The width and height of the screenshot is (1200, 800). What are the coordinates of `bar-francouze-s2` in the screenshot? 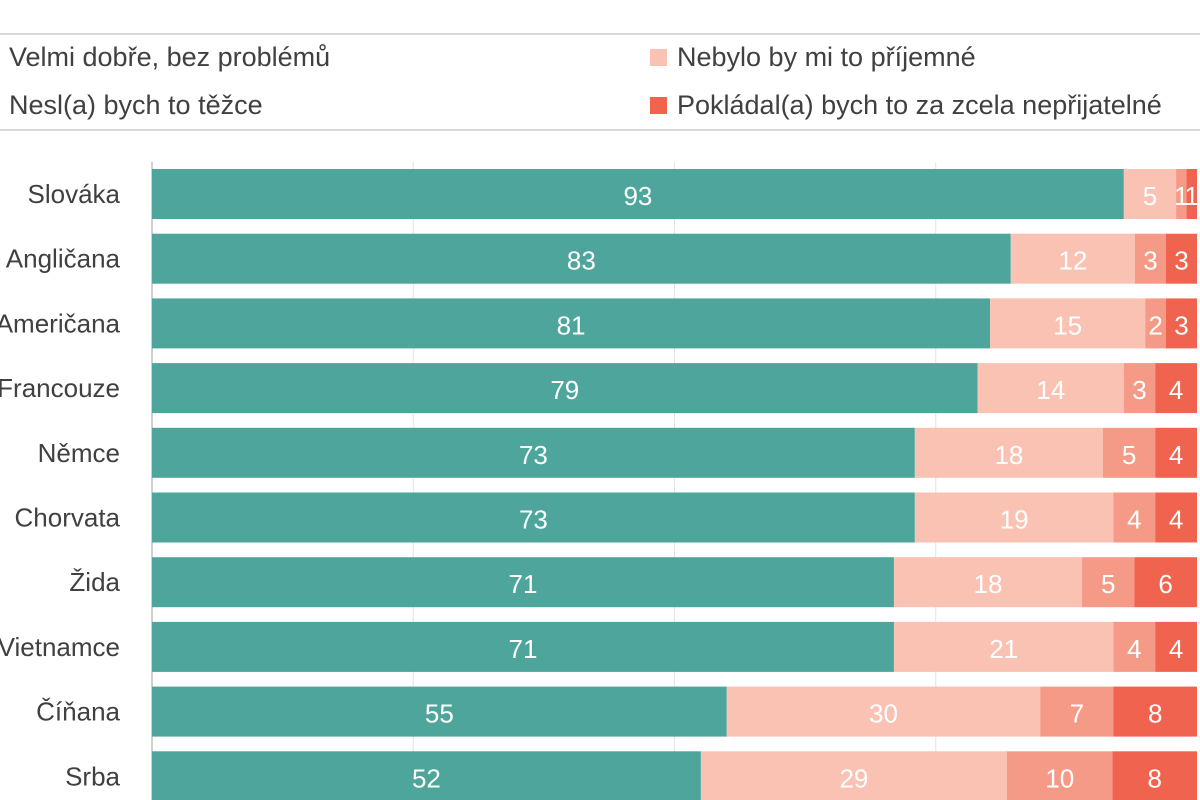 It's located at (1139, 388).